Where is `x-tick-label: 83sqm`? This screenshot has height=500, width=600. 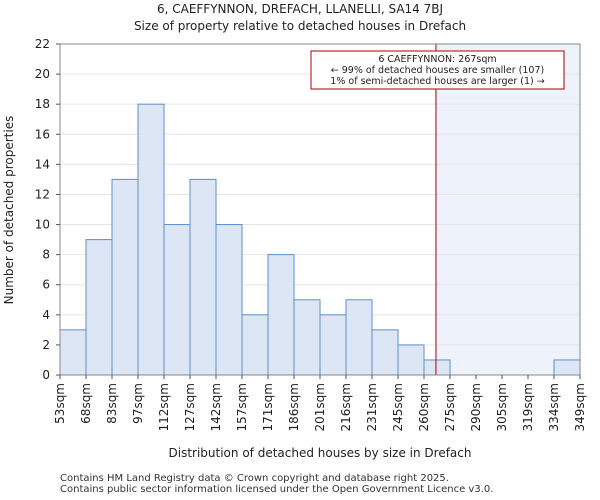 x-tick-label: 83sqm is located at coordinates (112, 403).